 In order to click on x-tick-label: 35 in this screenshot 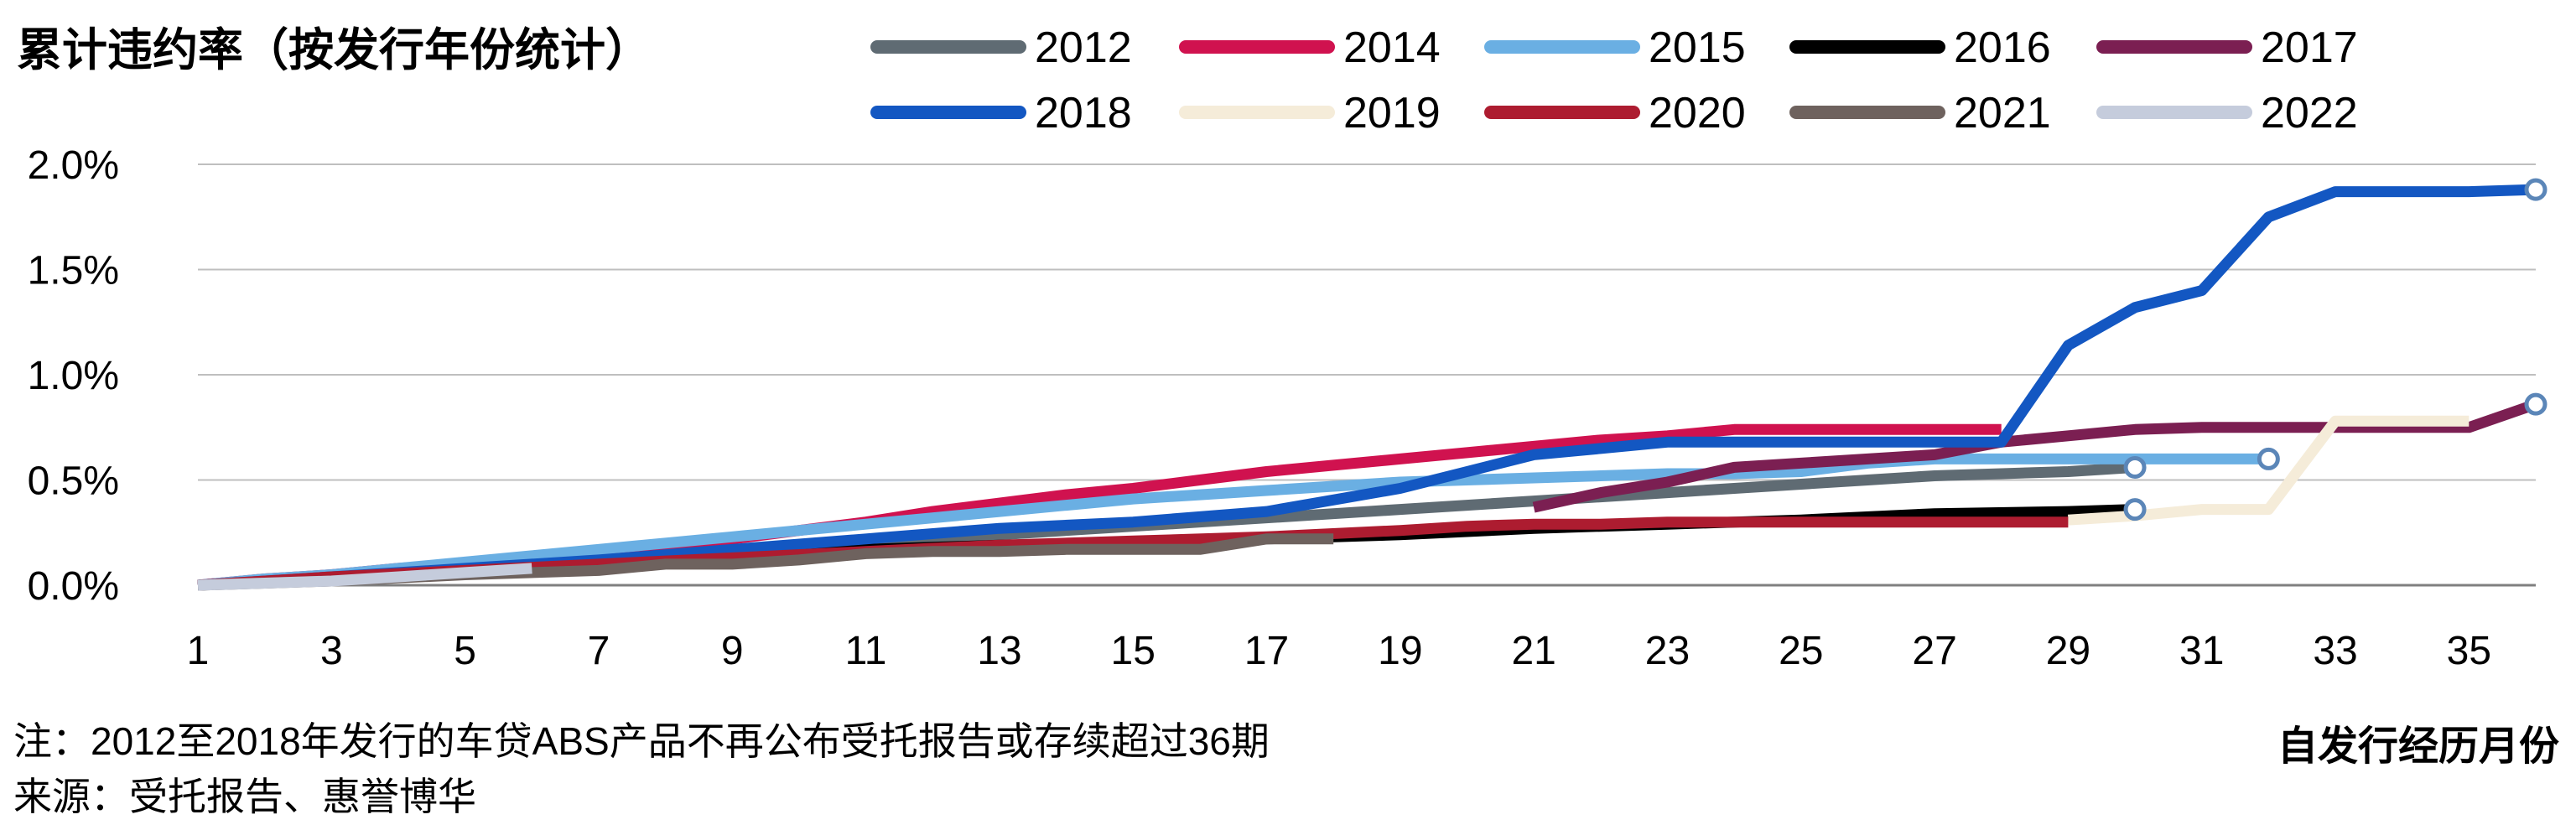, I will do `click(2469, 651)`.